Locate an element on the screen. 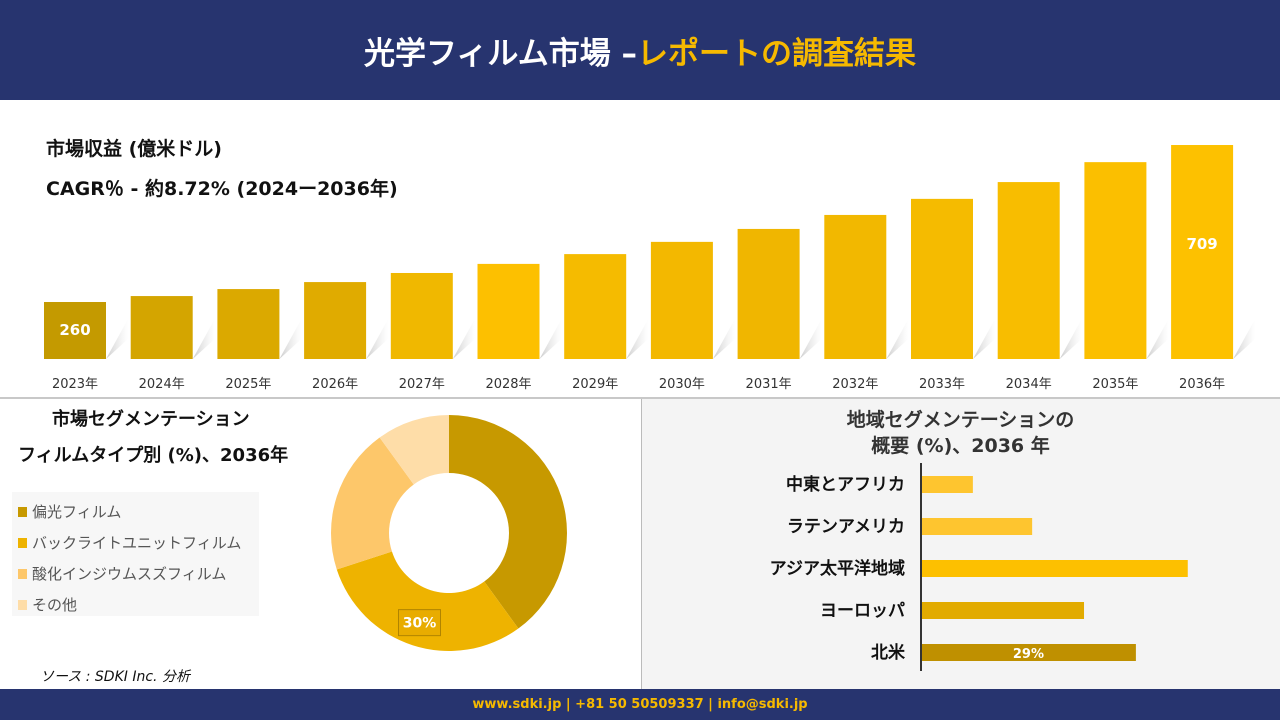 The height and width of the screenshot is (720, 1280). donut-legend: 偏光フィルム バックライトユニットフィルム 酸化インジウムスズフィルム その他 is located at coordinates (135, 554).